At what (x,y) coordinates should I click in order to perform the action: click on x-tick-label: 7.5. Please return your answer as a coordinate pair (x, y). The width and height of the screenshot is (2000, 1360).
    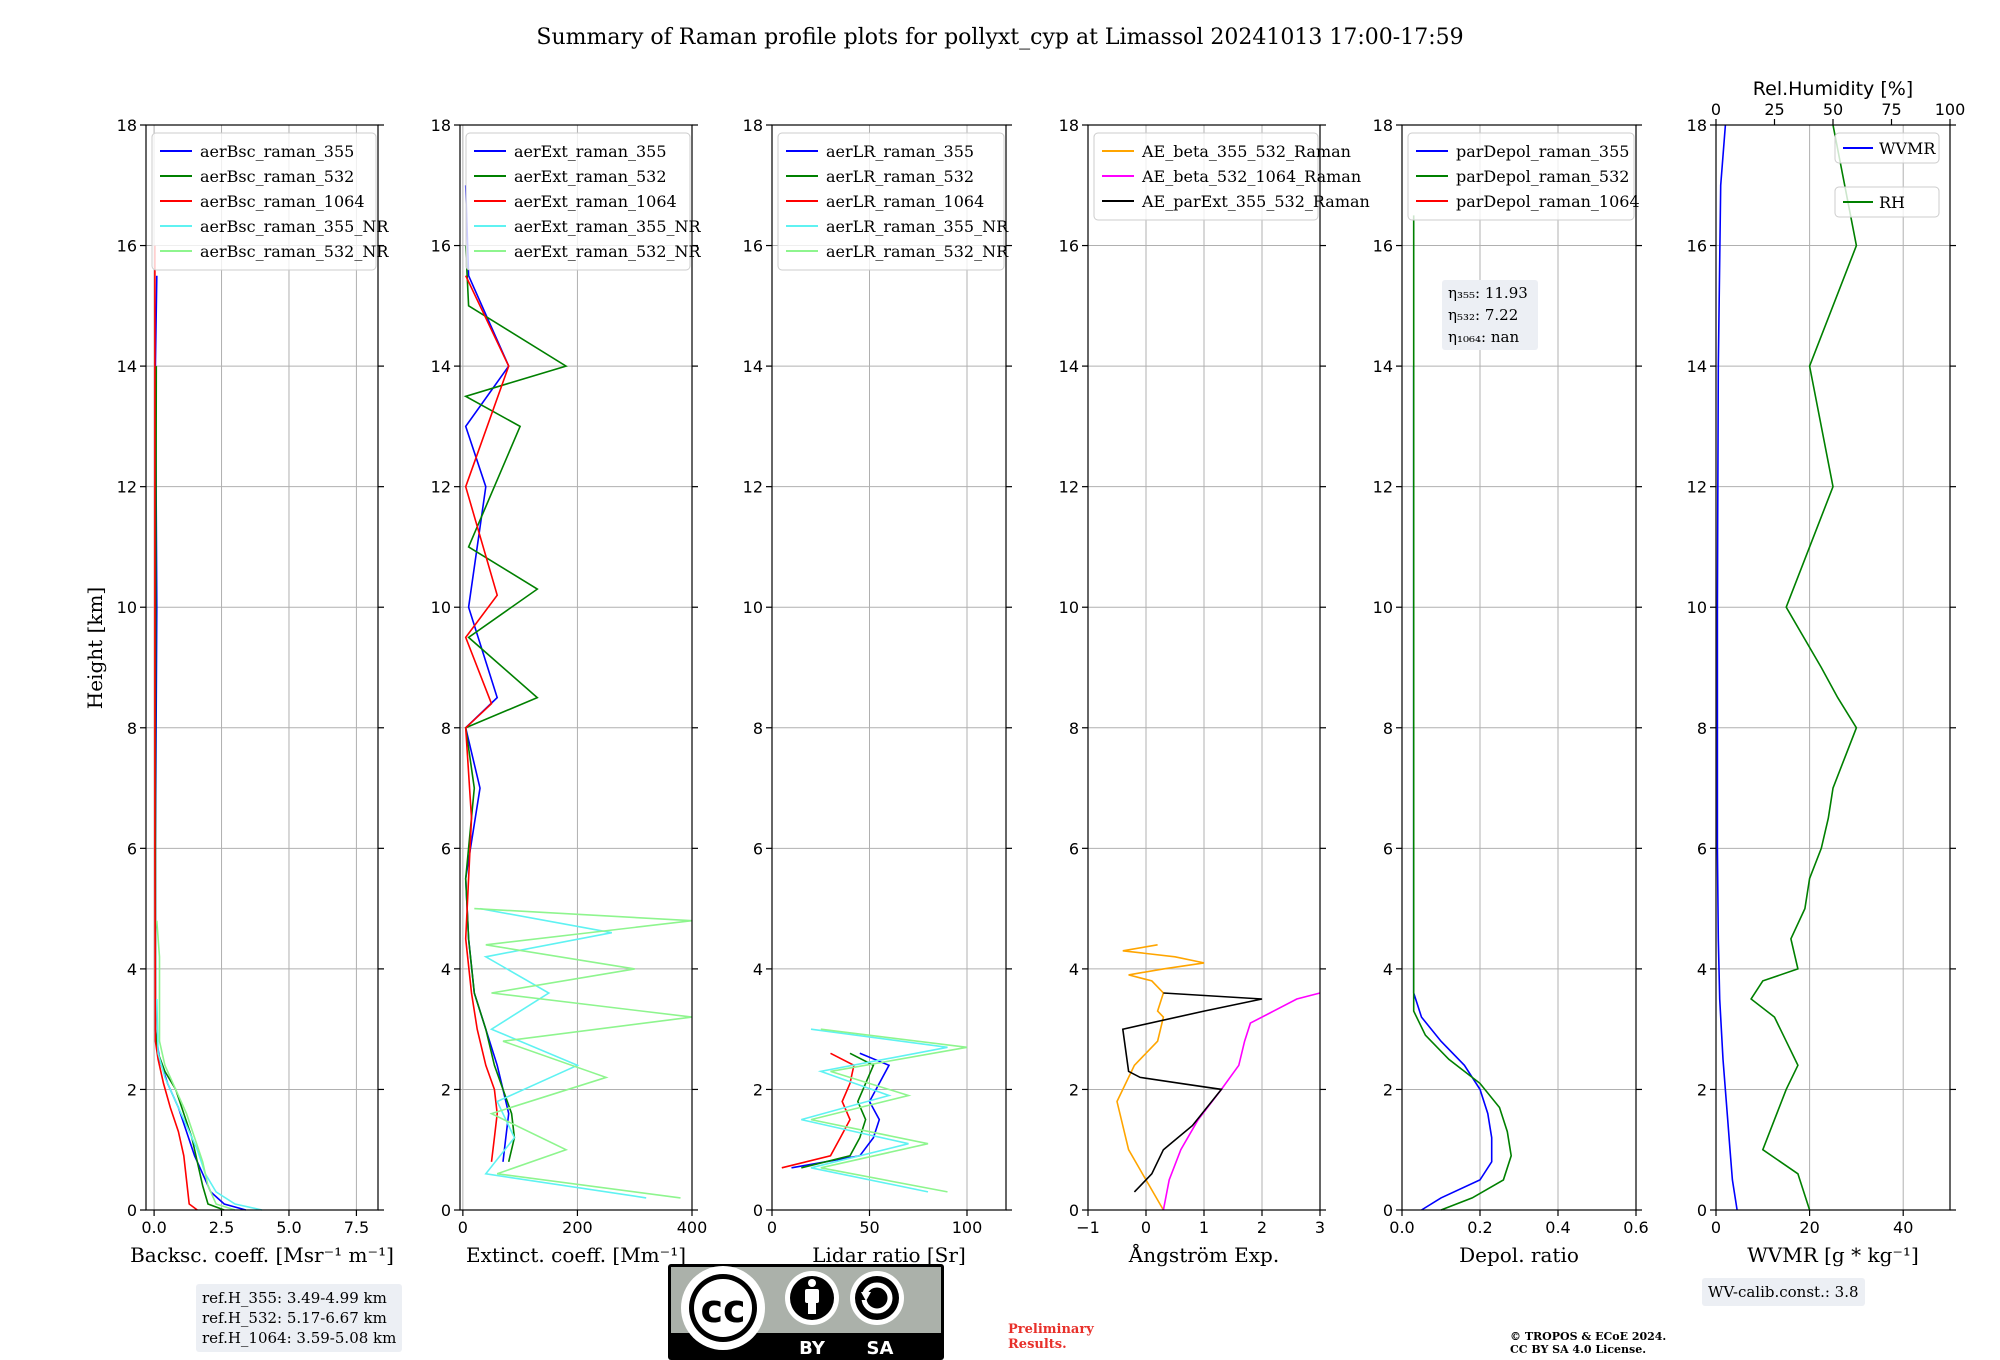
    Looking at the image, I should click on (356, 1227).